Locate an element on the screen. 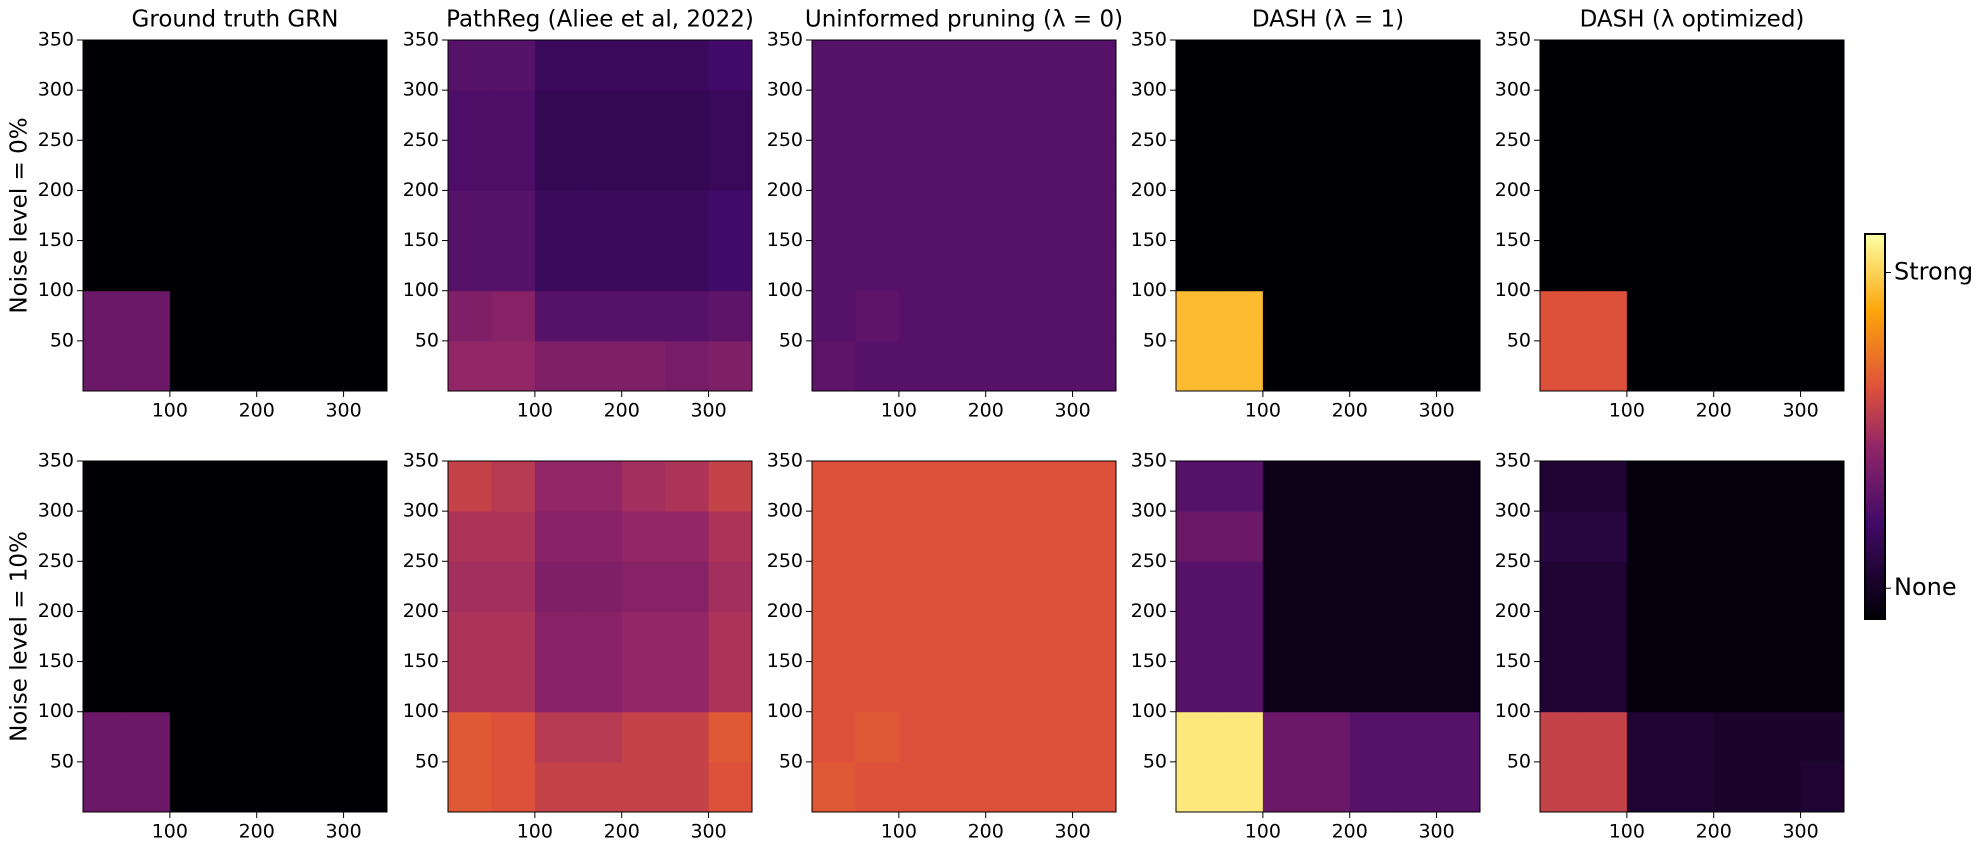  row-label: Noise level = 0% is located at coordinates (20, 215).